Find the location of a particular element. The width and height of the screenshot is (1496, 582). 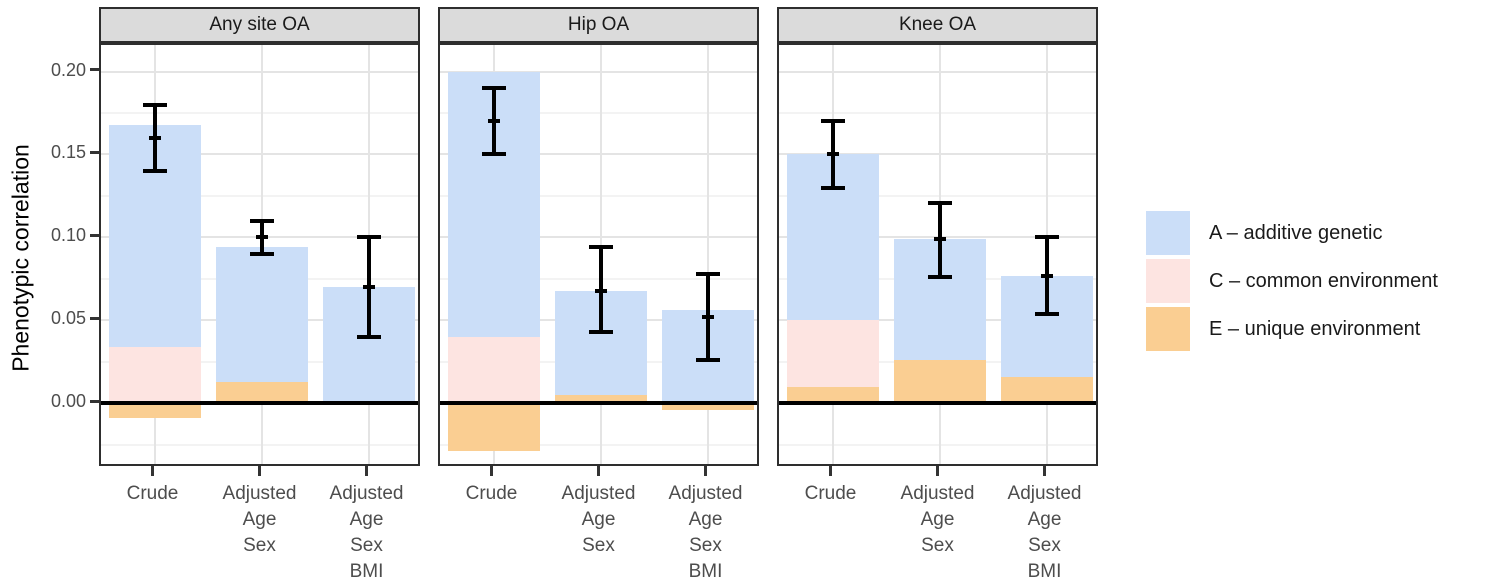

facet-strip-label: Knee OA is located at coordinates (937, 24).